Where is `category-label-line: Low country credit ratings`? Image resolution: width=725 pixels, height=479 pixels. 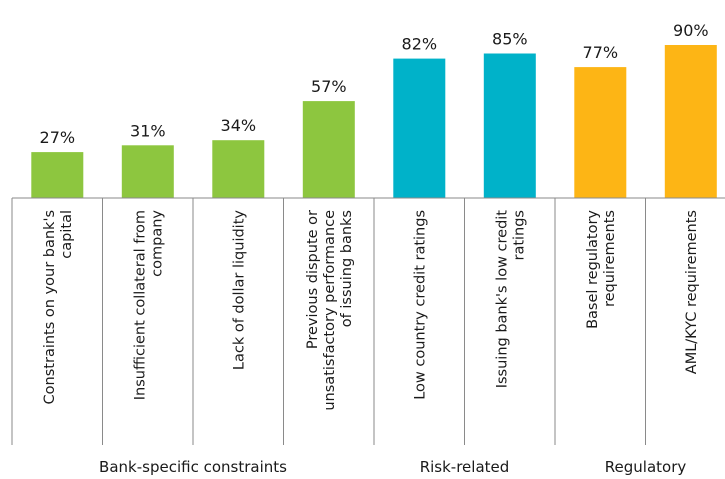 category-label-line: Low country credit ratings is located at coordinates (420, 305).